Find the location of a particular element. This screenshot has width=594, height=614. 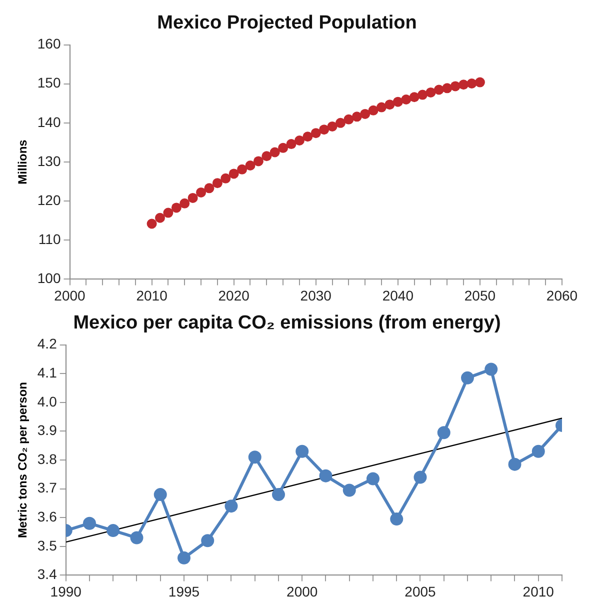

y-tick-label: 120 is located at coordinates (49, 200).